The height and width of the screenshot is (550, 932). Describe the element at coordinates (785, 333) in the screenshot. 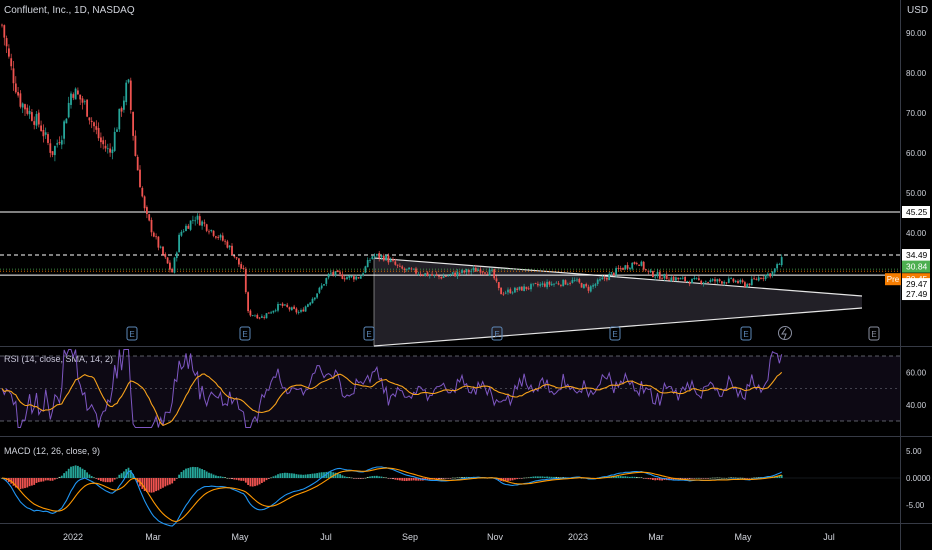

I see `split-icon` at that location.